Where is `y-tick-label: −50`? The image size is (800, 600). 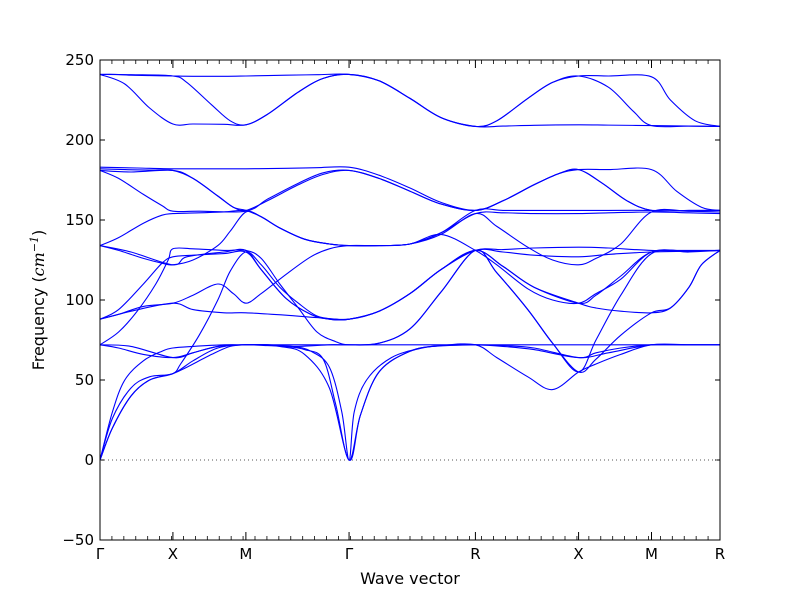 y-tick-label: −50 is located at coordinates (78, 540).